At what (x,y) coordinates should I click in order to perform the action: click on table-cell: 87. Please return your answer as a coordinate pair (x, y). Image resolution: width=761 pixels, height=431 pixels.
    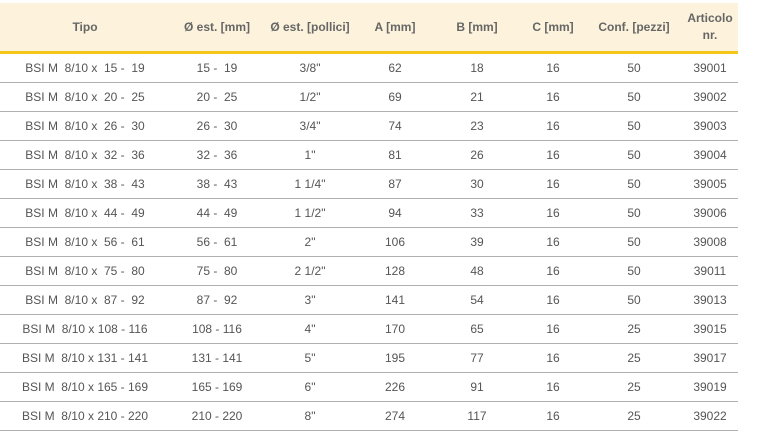
    Looking at the image, I should click on (395, 184).